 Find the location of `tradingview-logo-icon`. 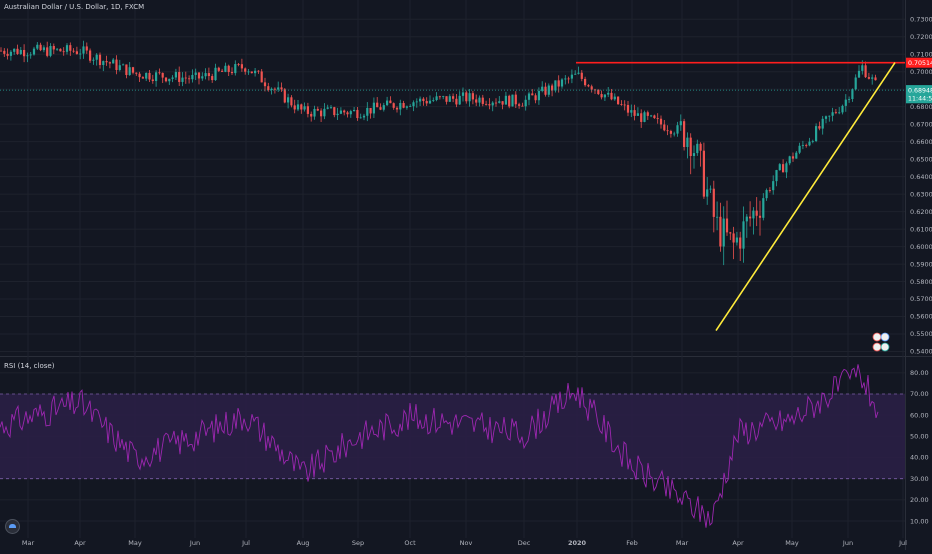

tradingview-logo-icon is located at coordinates (12, 526).